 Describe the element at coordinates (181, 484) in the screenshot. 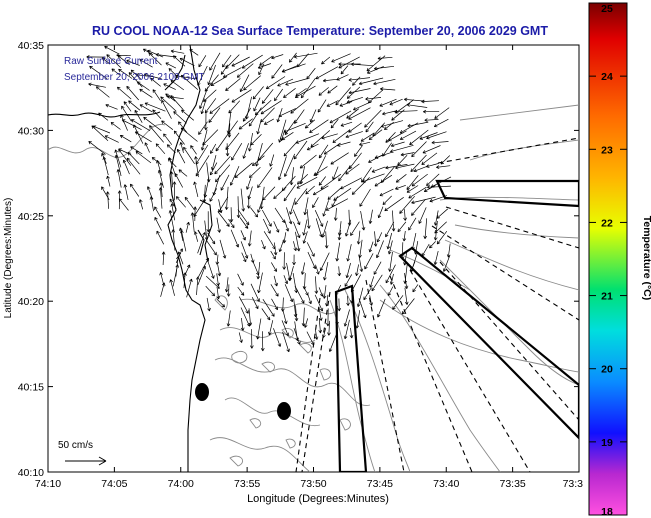

I see `x-tick-label: 74:00` at that location.